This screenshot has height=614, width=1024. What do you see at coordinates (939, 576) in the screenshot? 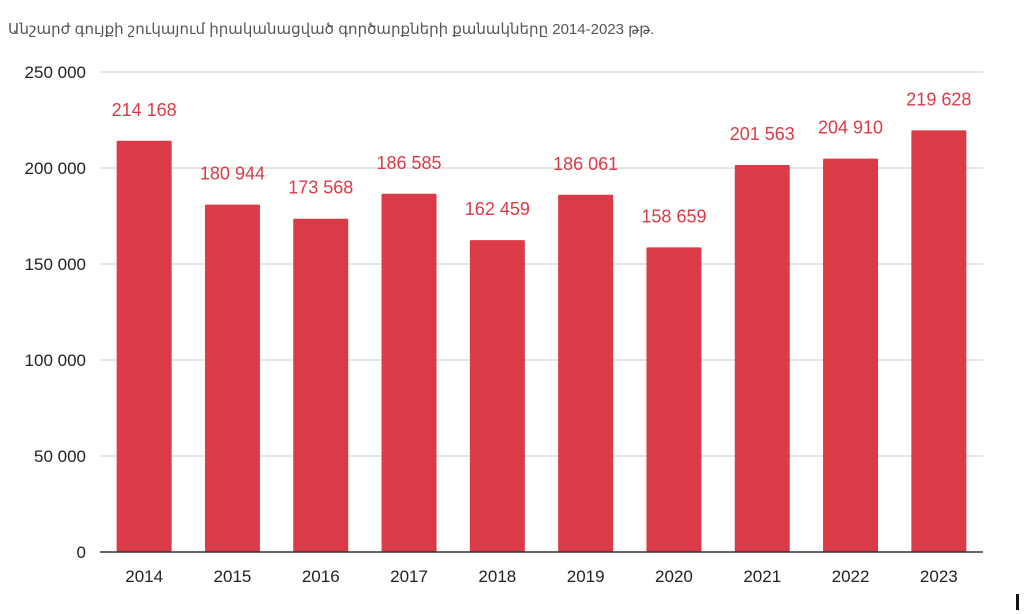
I see `x-tick-label: 2023` at bounding box center [939, 576].